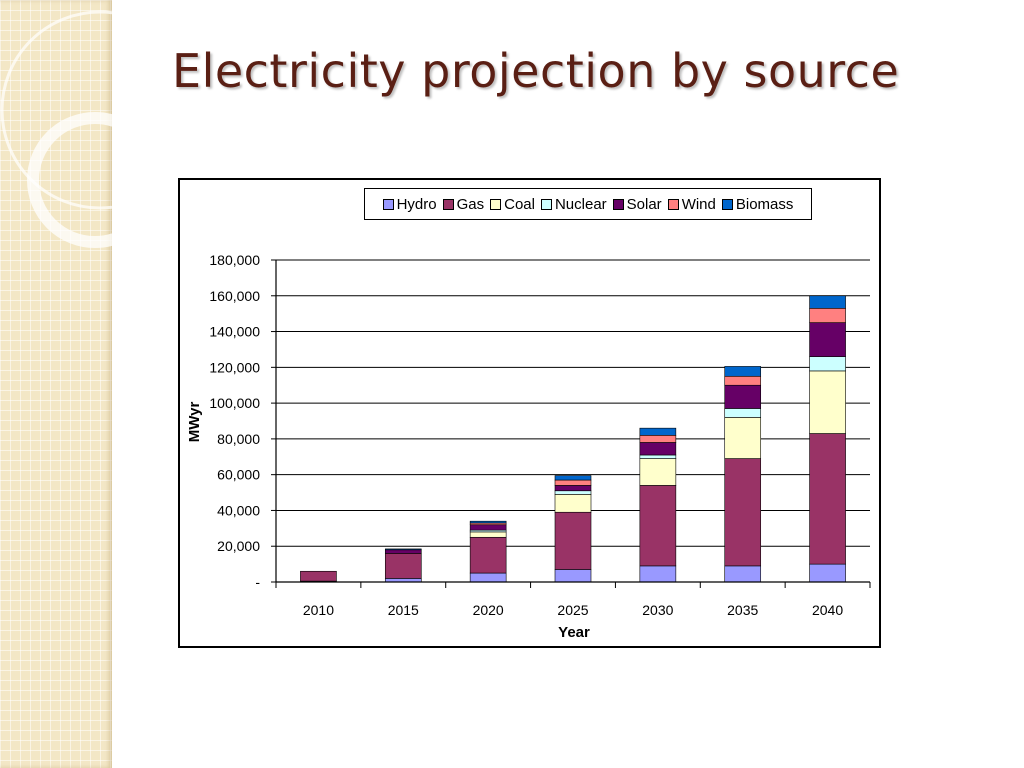  I want to click on y-tick-label: 120,000, so click(234, 367).